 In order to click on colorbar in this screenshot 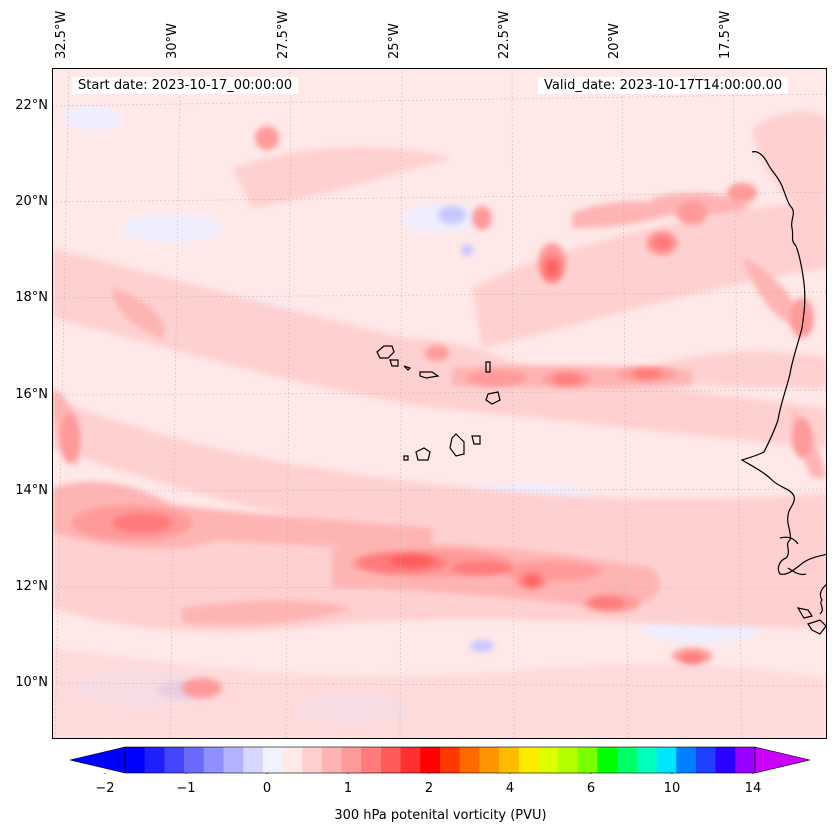, I will do `click(440, 760)`.